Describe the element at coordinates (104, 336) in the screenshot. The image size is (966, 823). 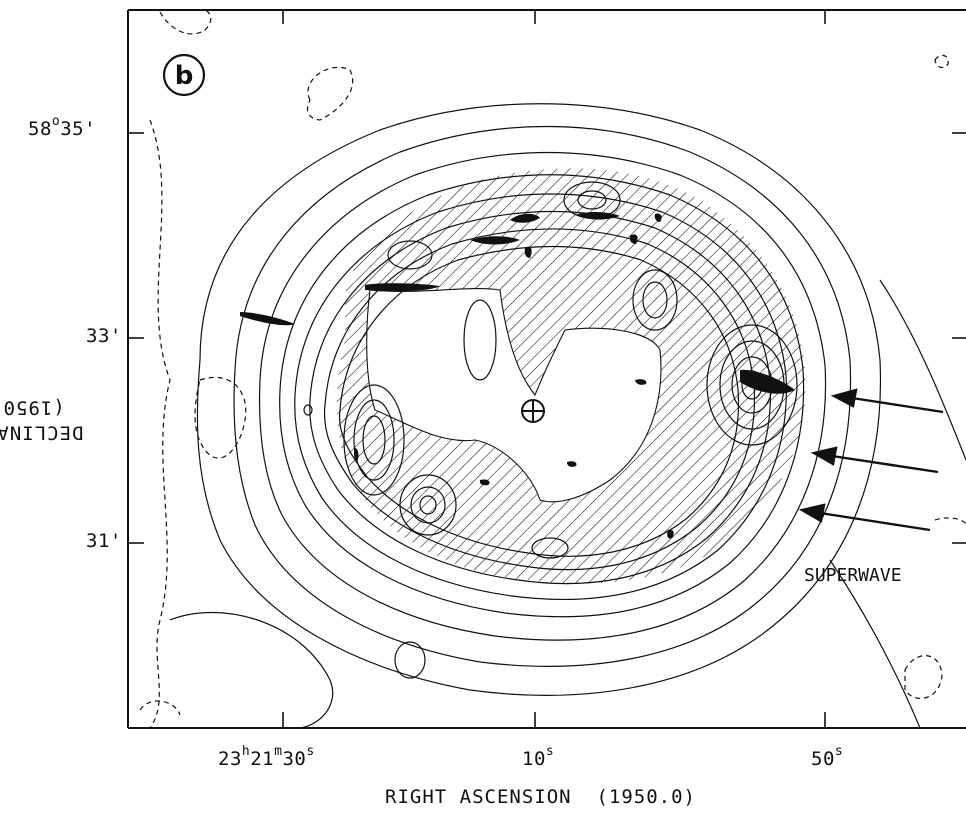
I see `y-tick-label-33: 33'` at that location.